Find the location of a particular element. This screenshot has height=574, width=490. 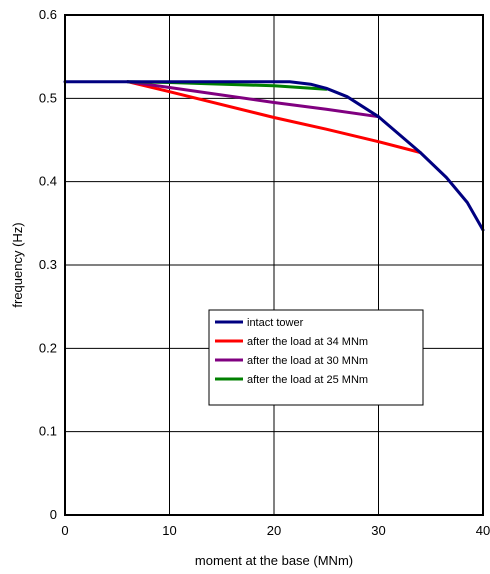

y-tick-label: 0 is located at coordinates (53, 514).